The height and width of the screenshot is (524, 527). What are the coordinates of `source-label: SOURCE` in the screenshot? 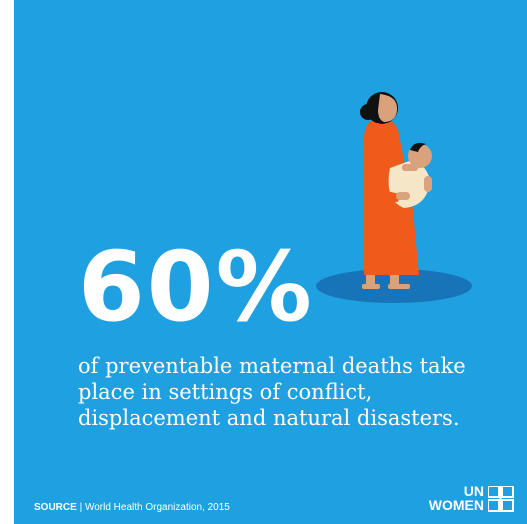 It's located at (55, 507).